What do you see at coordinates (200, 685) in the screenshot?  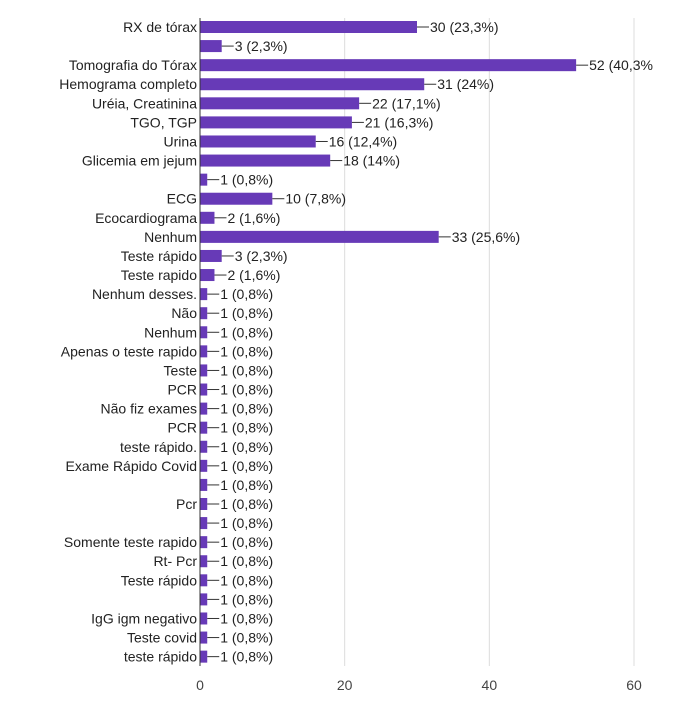 I see `x-tick-label: 0` at bounding box center [200, 685].